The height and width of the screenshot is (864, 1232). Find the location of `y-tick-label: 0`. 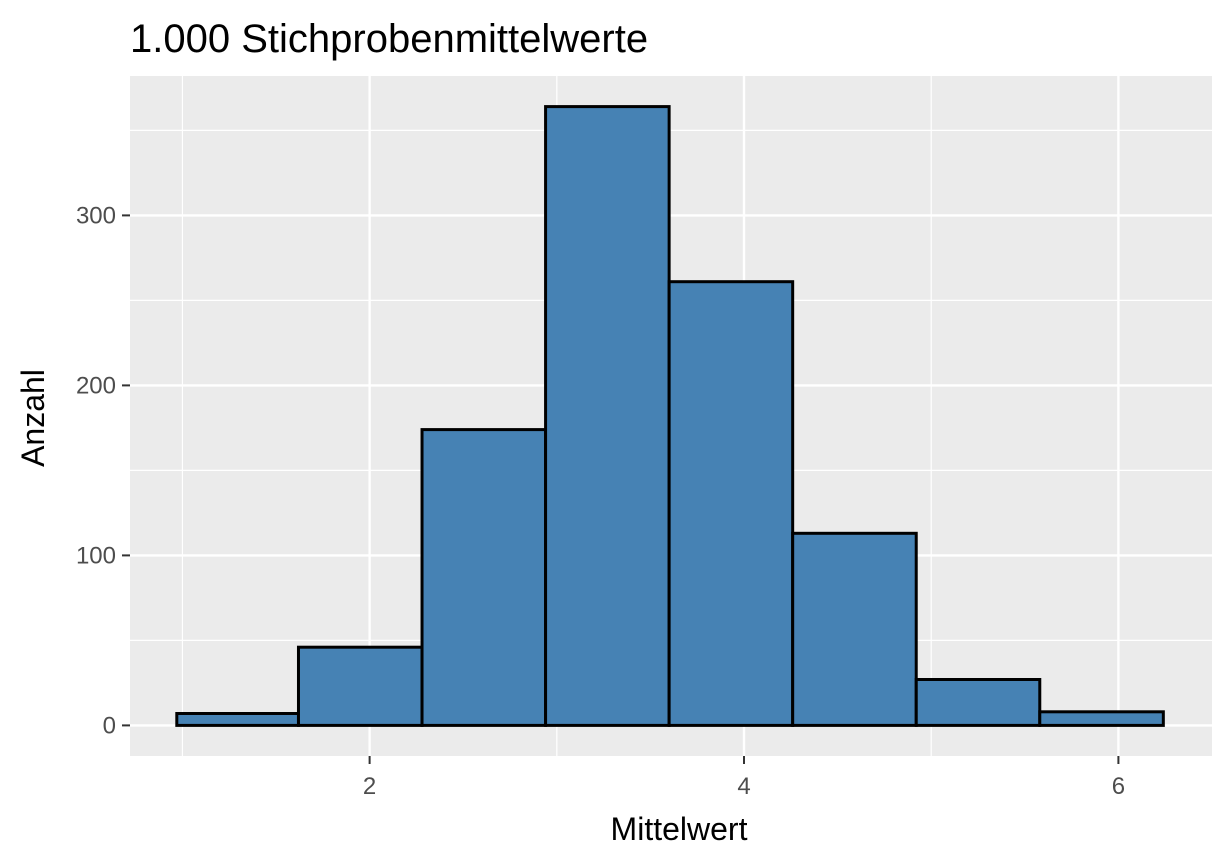

y-tick-label: 0 is located at coordinates (109, 725).